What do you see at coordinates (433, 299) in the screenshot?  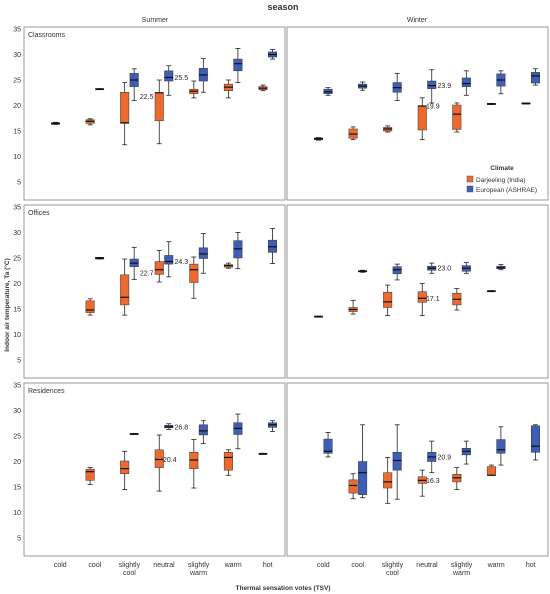 I see `median-annotation: 17.1` at bounding box center [433, 299].